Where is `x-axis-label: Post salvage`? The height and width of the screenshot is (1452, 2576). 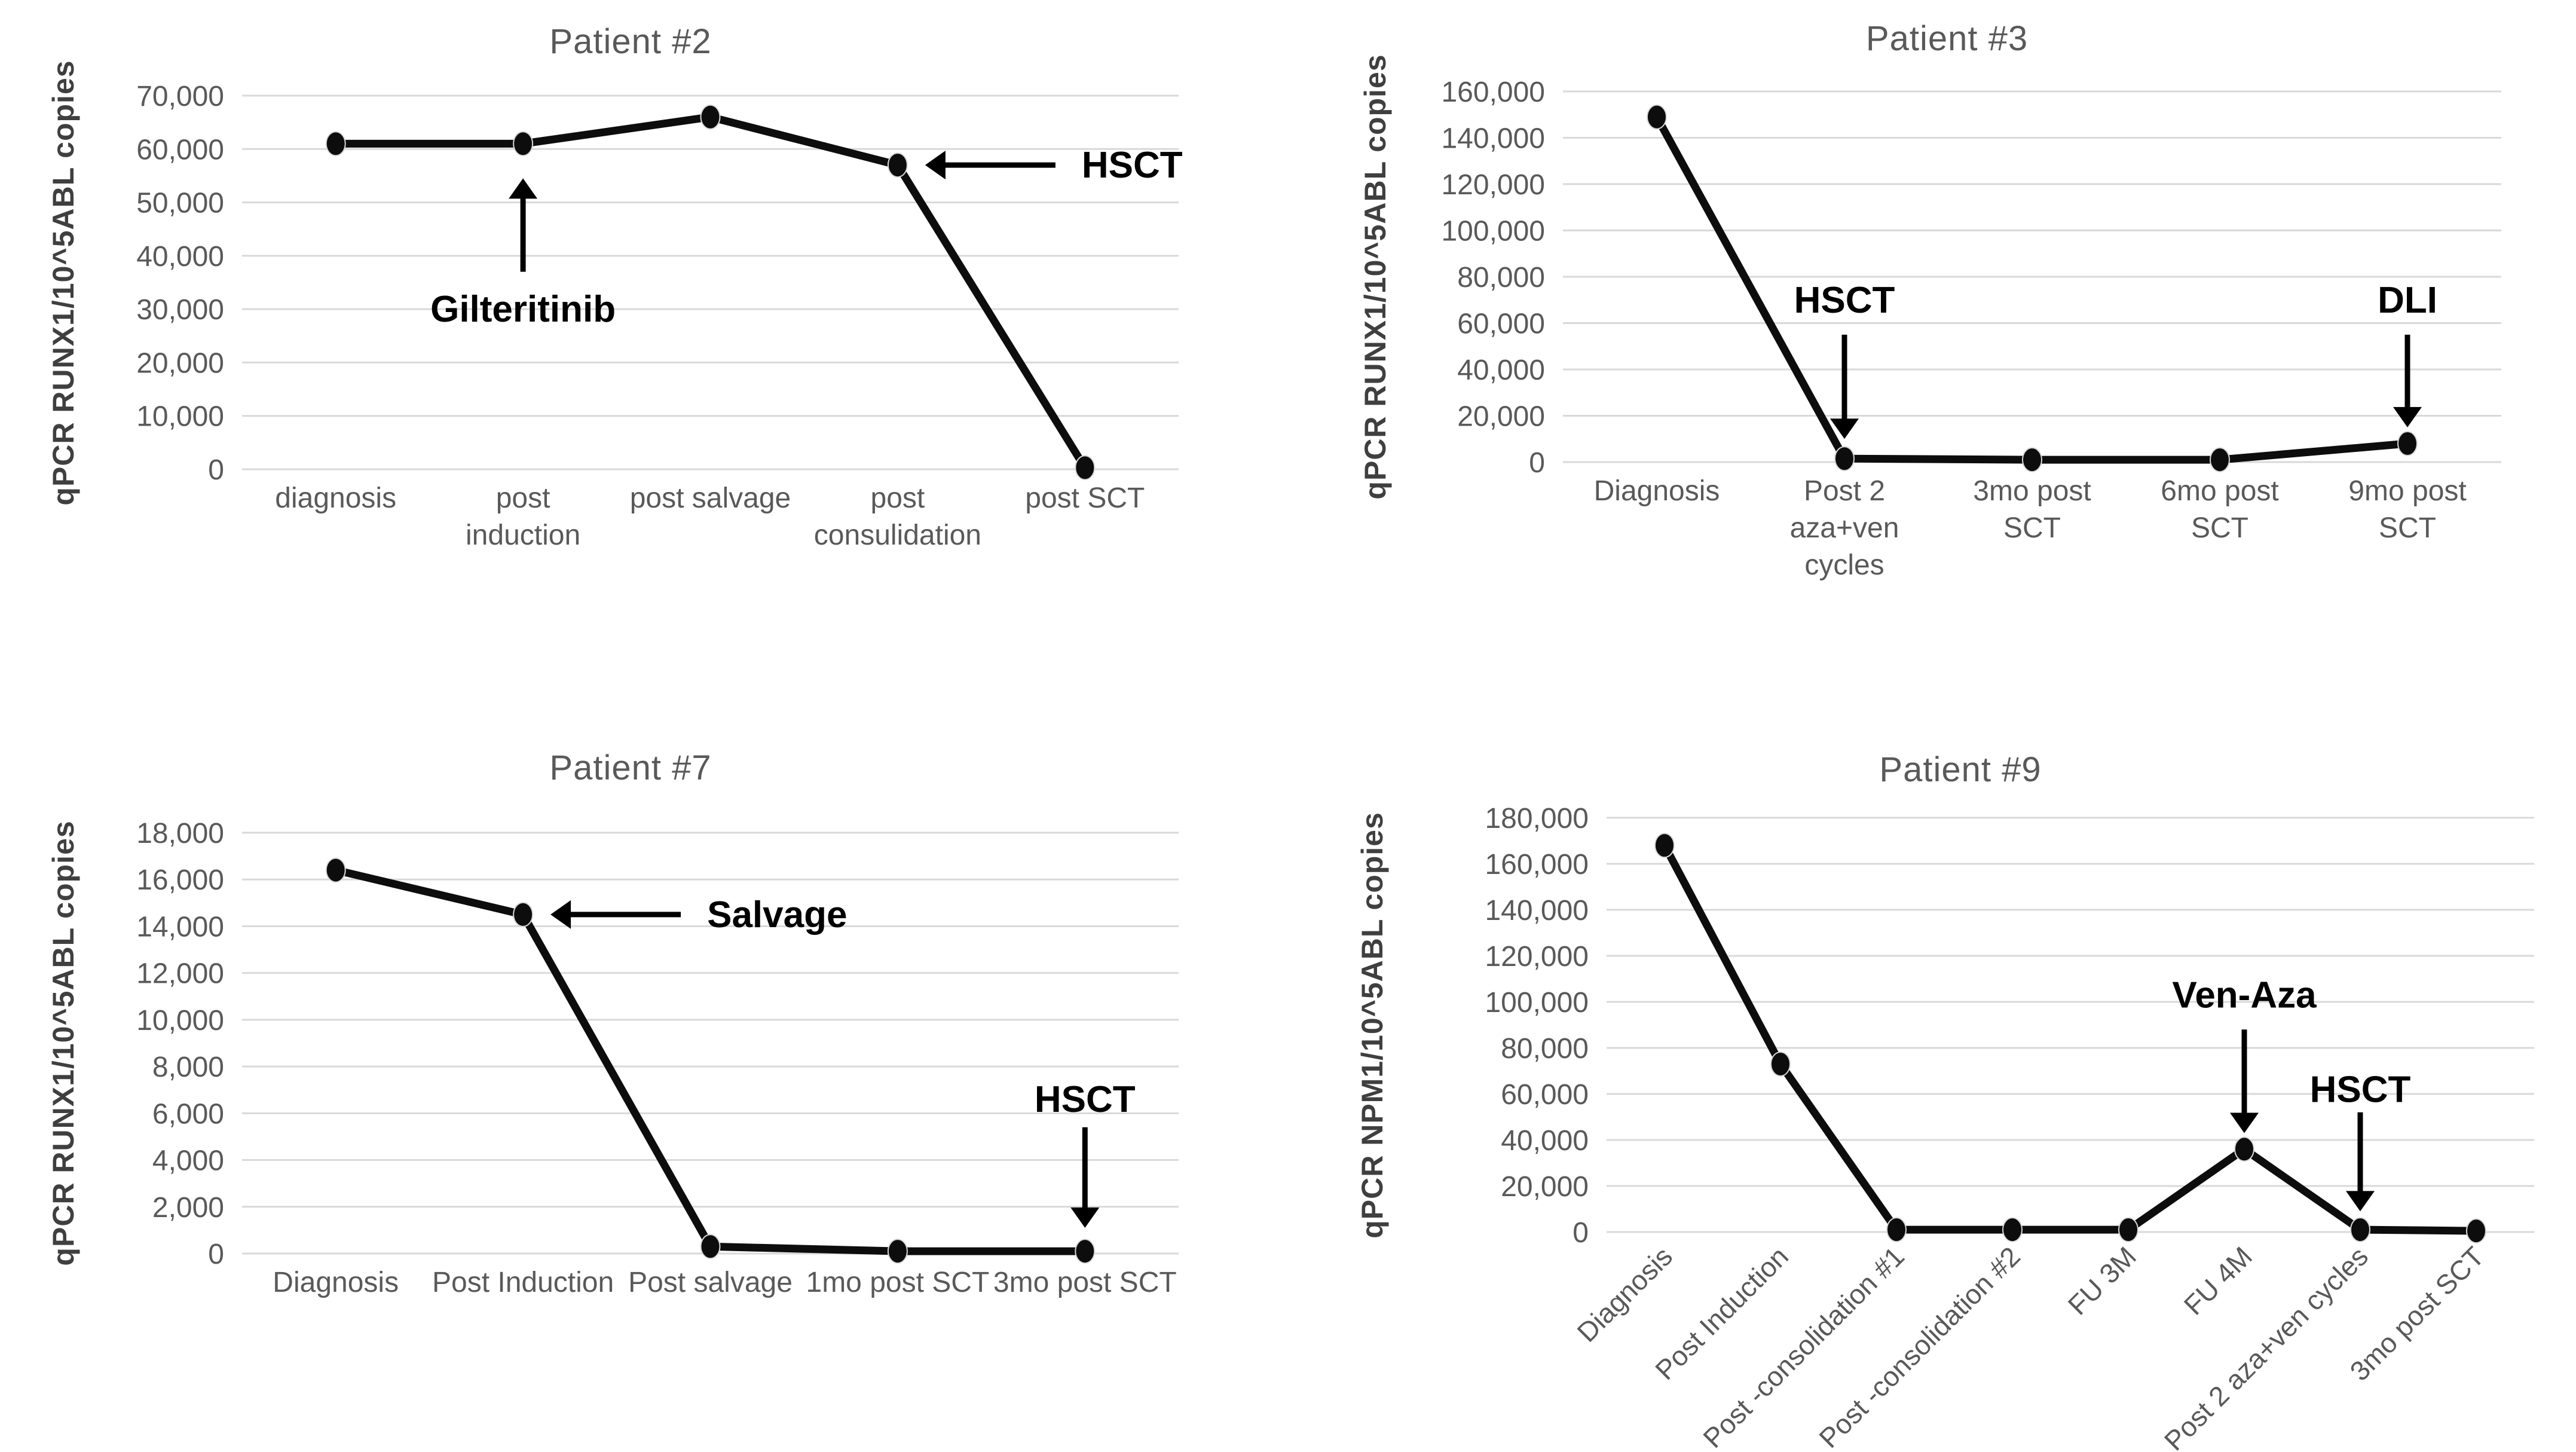 x-axis-label: Post salvage is located at coordinates (710, 1282).